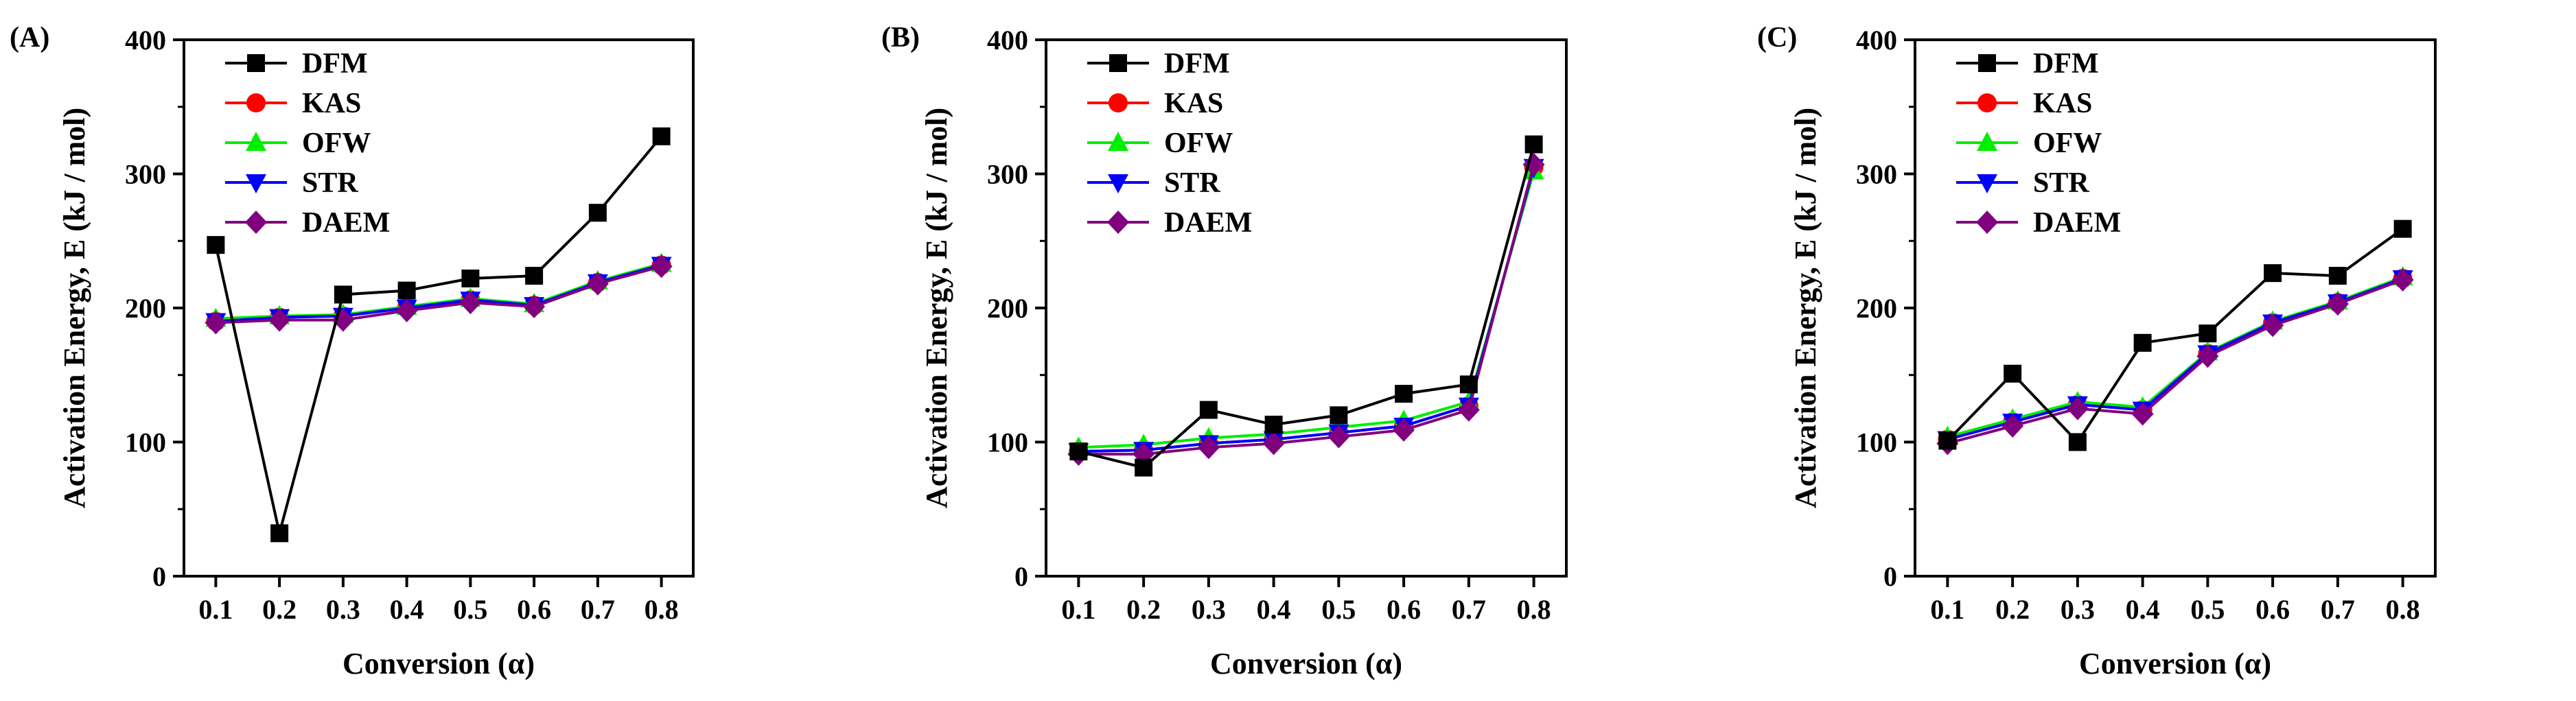 Image resolution: width=2576 pixels, height=701 pixels. I want to click on x-tick-label: 0.6, so click(1403, 610).